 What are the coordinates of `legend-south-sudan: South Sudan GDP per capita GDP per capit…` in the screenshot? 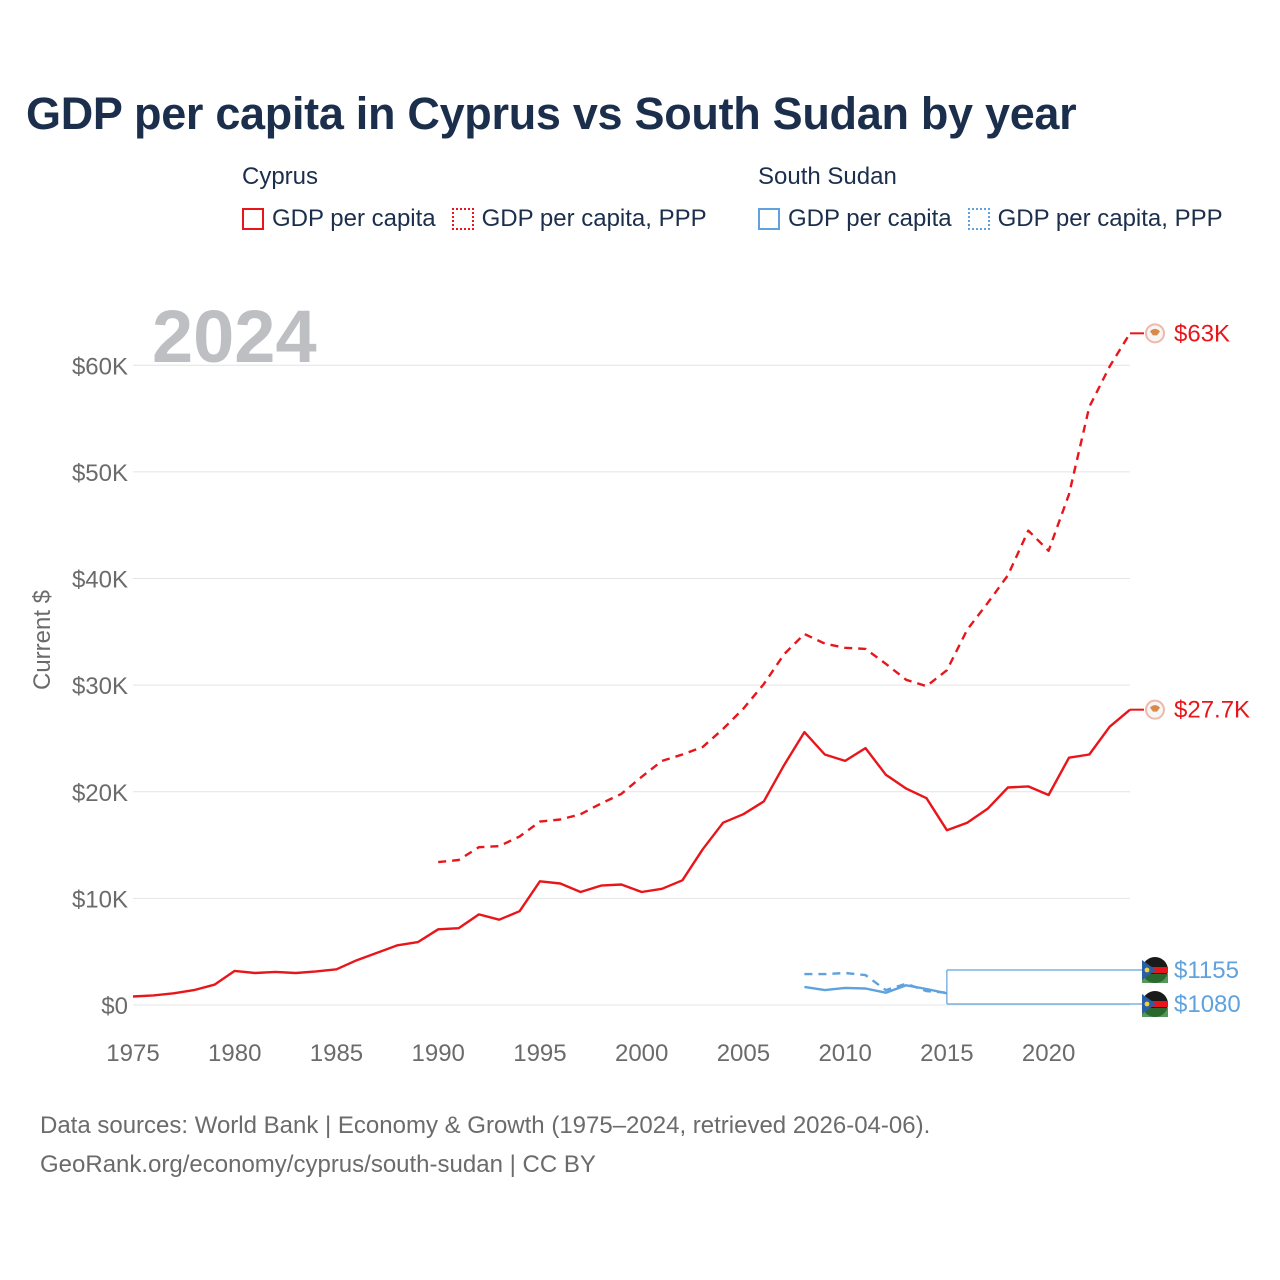 It's located at (998, 200).